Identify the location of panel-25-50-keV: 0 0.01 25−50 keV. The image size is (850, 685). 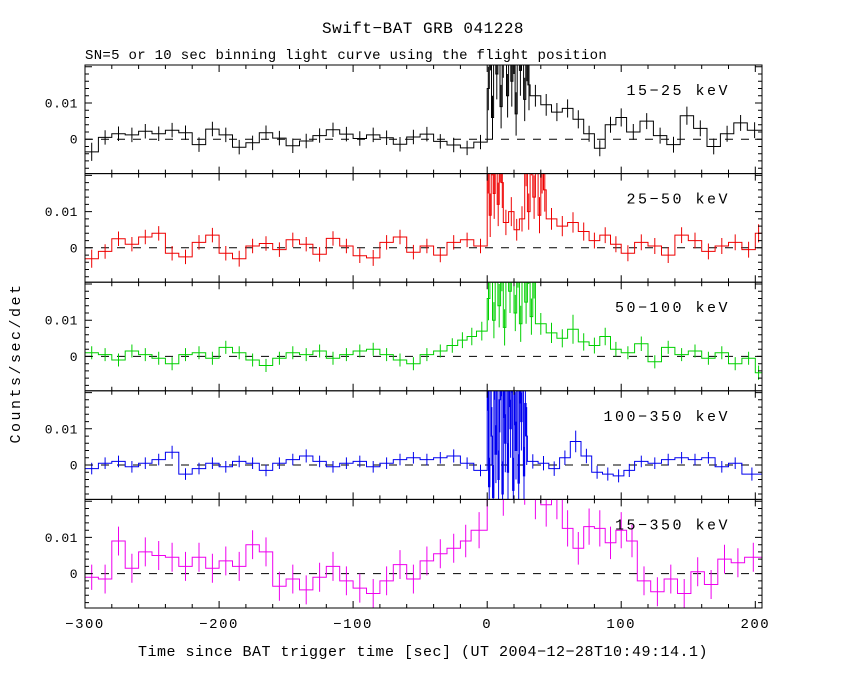
(404, 228).